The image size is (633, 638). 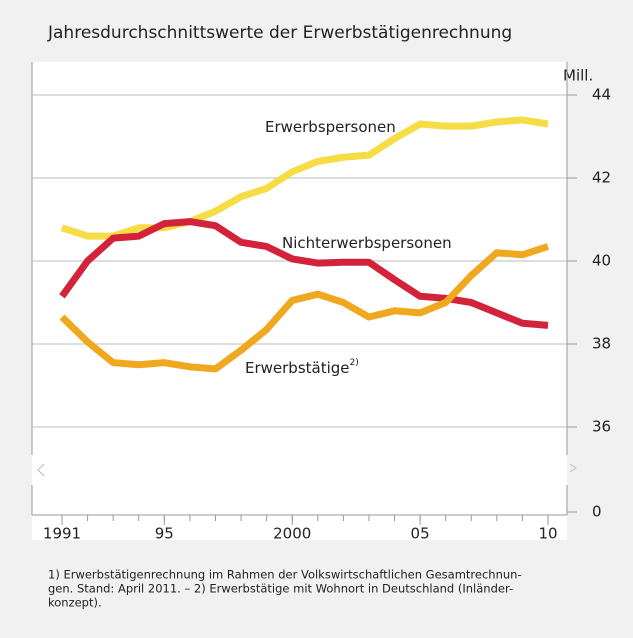 What do you see at coordinates (297, 368) in the screenshot?
I see `series-name: Erwerbstätige` at bounding box center [297, 368].